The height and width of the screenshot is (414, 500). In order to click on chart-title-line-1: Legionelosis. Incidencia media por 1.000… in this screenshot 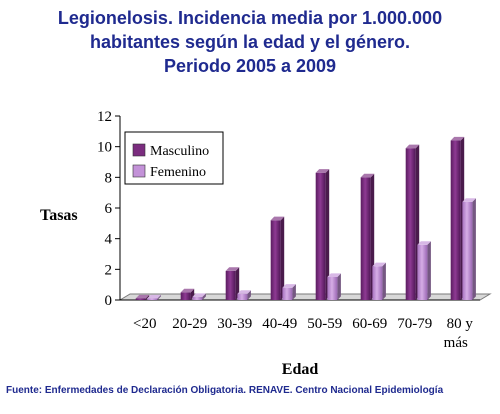, I will do `click(250, 18)`.